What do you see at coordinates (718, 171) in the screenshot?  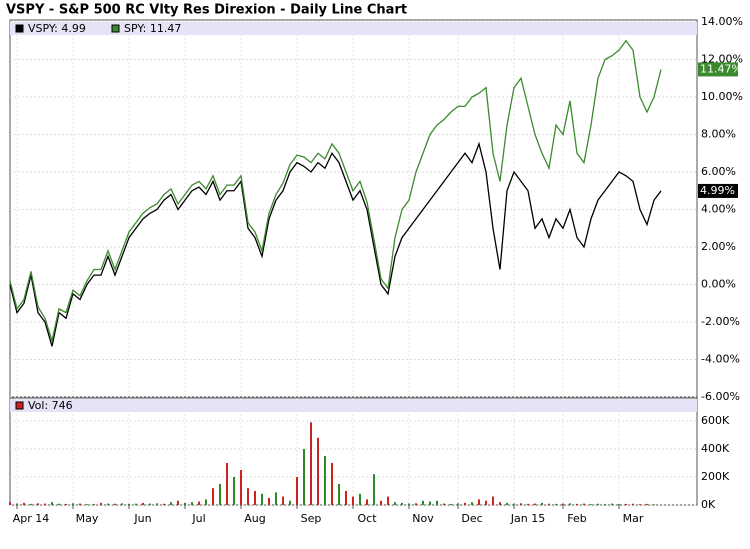 I see `y-tick-label: 6.00%` at bounding box center [718, 171].